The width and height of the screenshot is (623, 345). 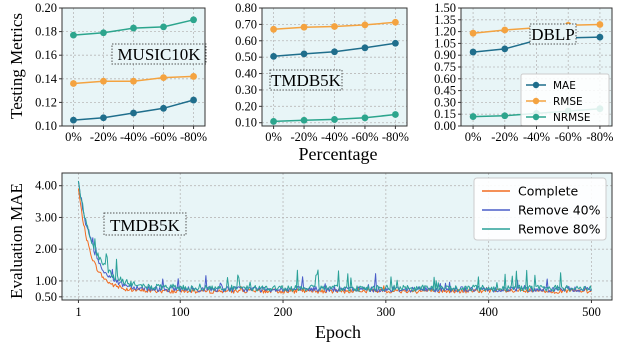 I want to click on x-tick-label: 200, so click(x=283, y=312).